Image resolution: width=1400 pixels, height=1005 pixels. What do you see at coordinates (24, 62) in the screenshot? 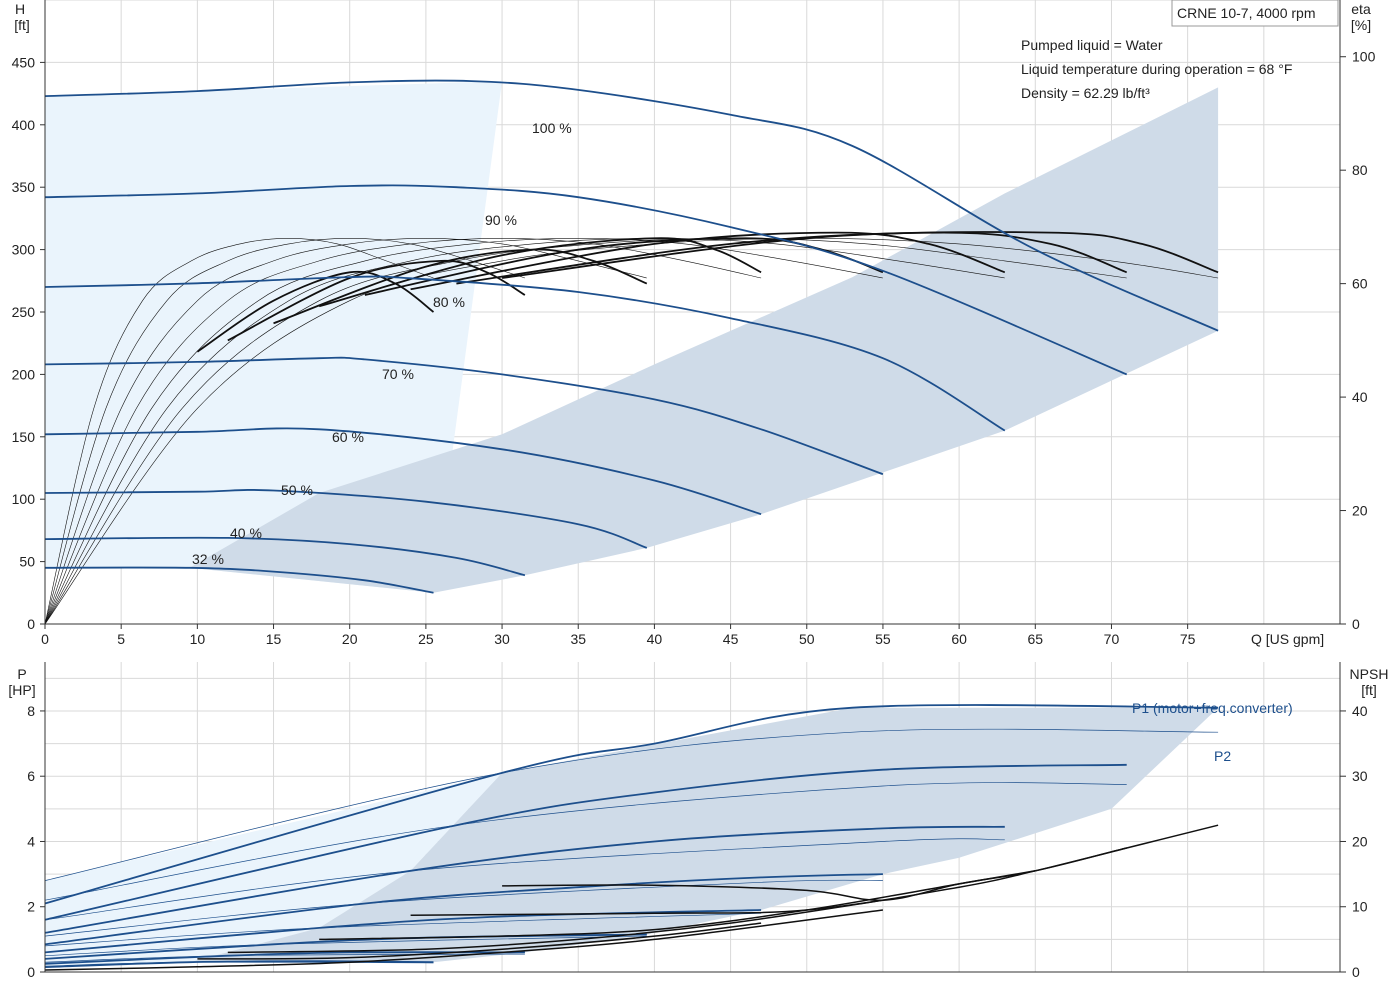
I see `head-tick-label: 450` at bounding box center [24, 62].